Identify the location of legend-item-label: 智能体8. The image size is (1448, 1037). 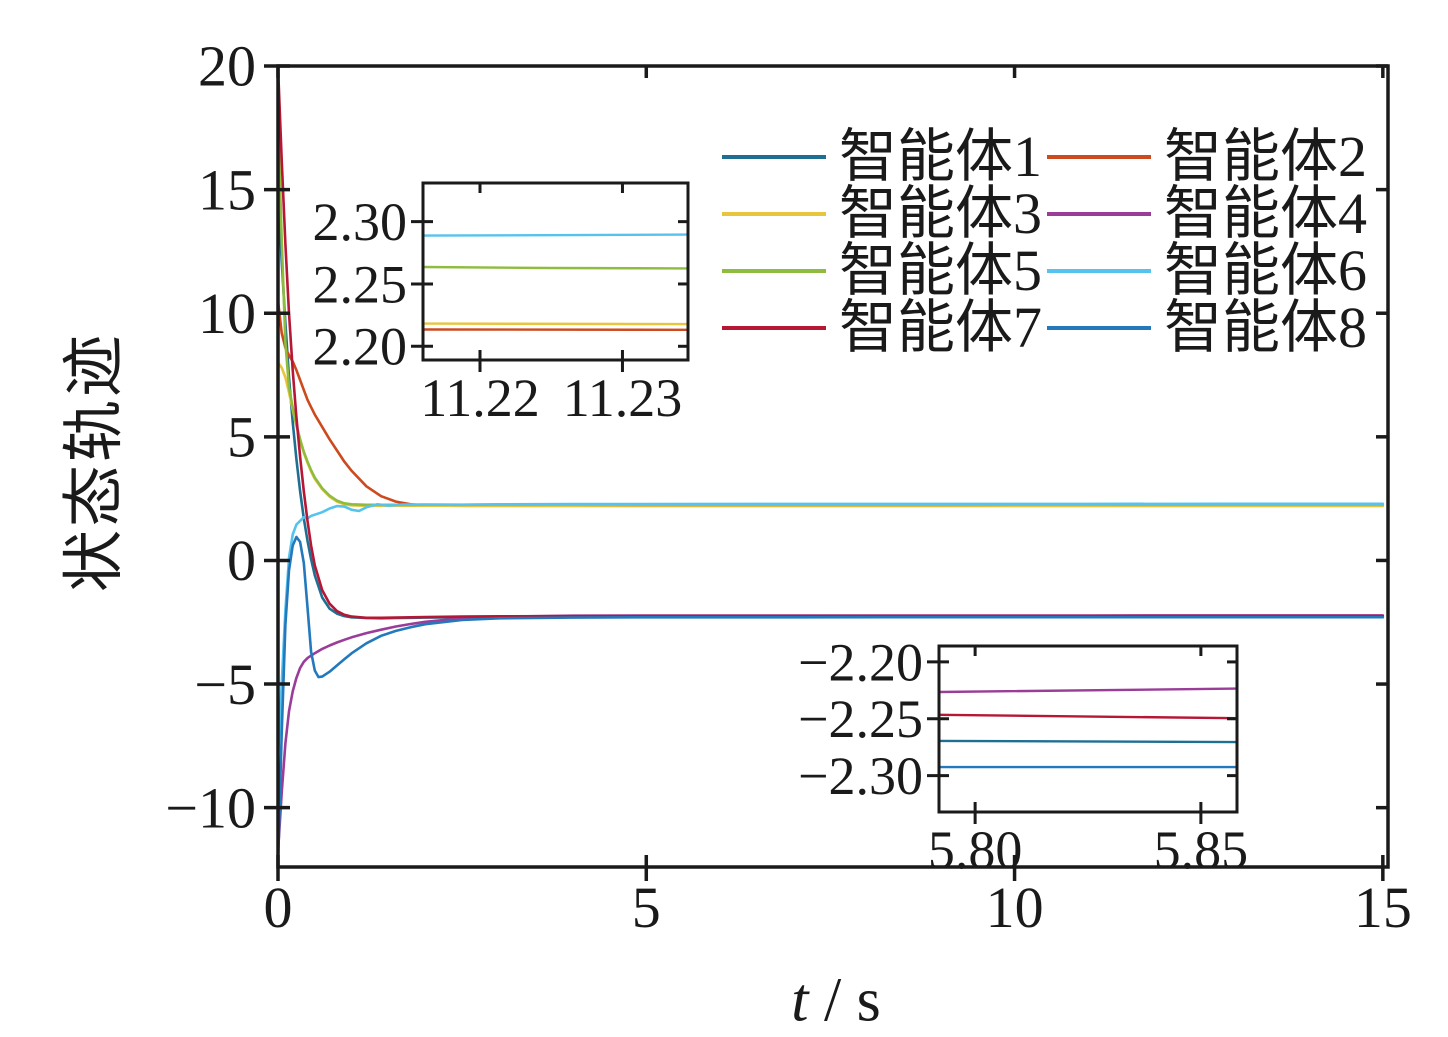
(1266, 327).